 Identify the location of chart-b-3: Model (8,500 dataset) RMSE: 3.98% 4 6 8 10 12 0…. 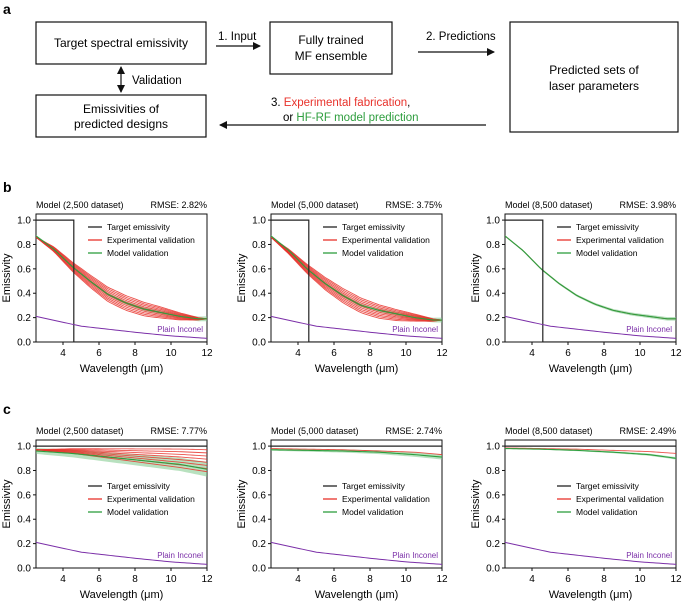
(576, 287).